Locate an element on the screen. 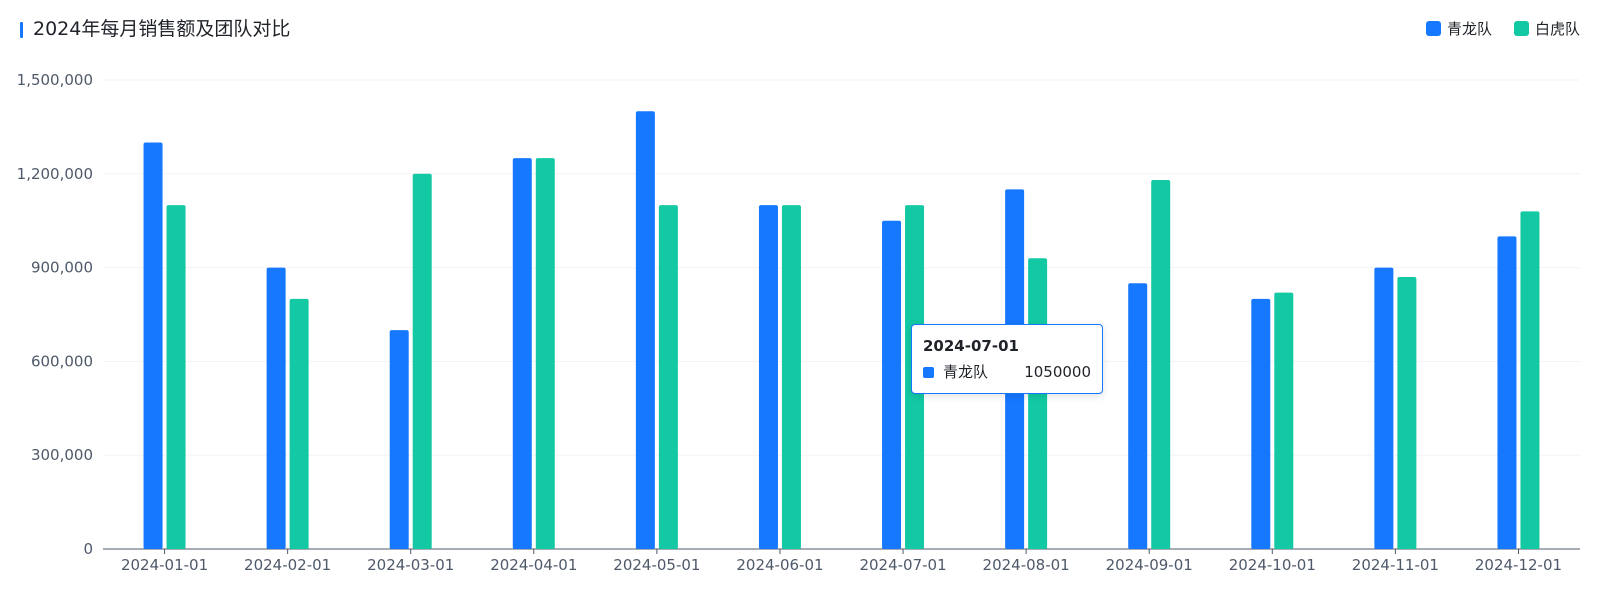  tooltip-series-value: 1050000 is located at coordinates (1057, 372).